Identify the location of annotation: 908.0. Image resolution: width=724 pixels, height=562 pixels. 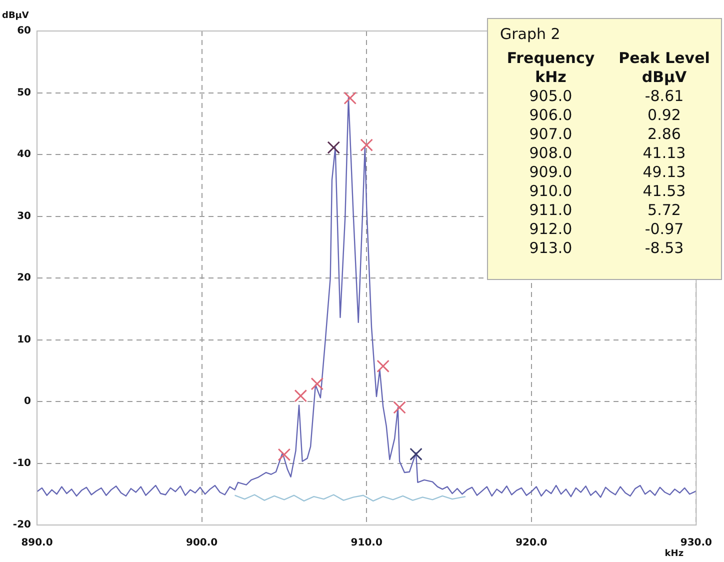
(551, 153).